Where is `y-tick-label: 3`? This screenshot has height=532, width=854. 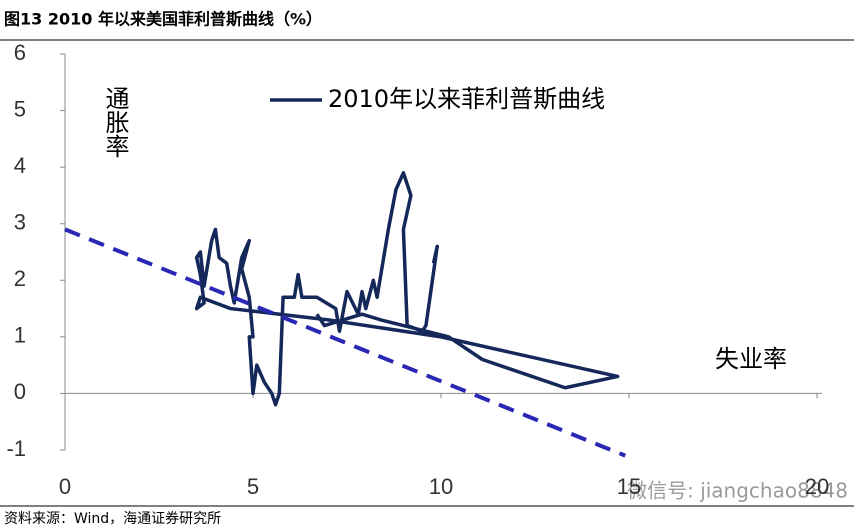
y-tick-label: 3 is located at coordinates (20, 222).